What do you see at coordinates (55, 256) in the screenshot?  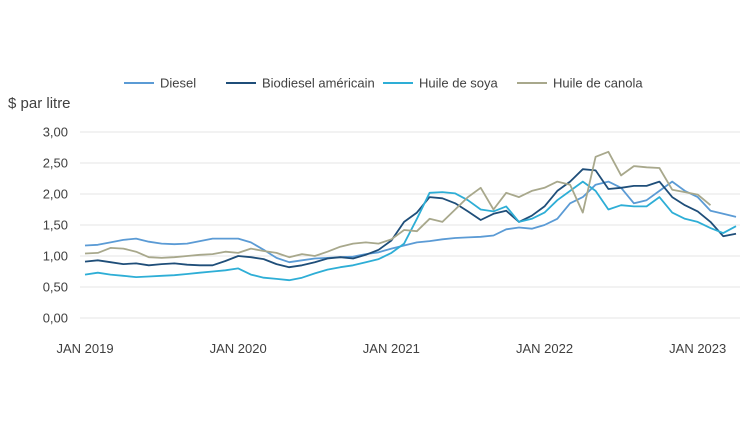 I see `y-tick-label: 1,00` at bounding box center [55, 256].